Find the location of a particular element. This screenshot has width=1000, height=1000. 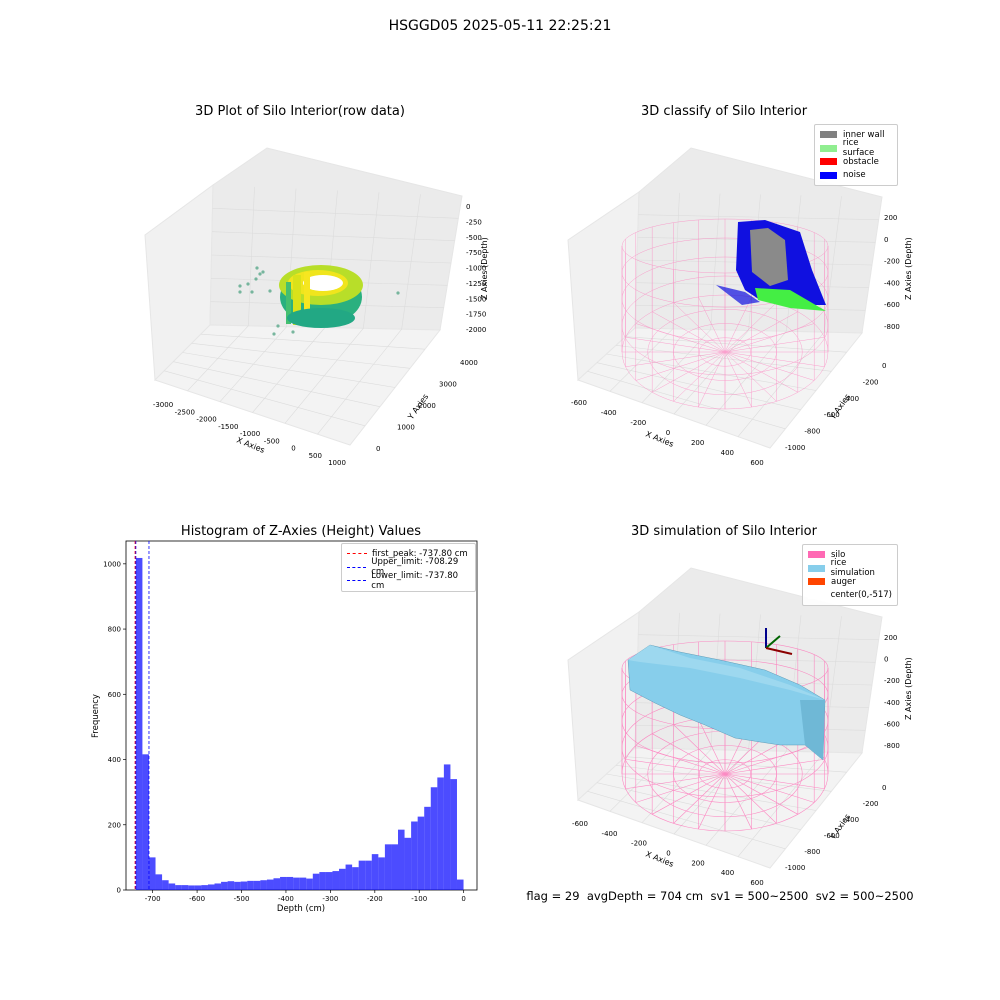

legend-entry: noise is located at coordinates (856, 176).